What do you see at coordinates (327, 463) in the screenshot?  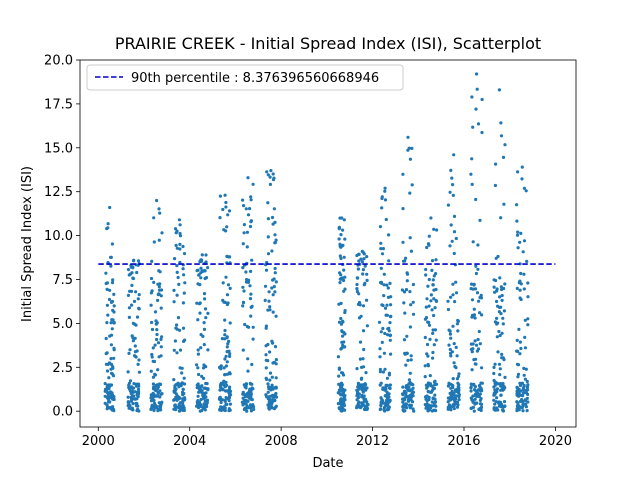 I see `x-axis-label: Date` at bounding box center [327, 463].